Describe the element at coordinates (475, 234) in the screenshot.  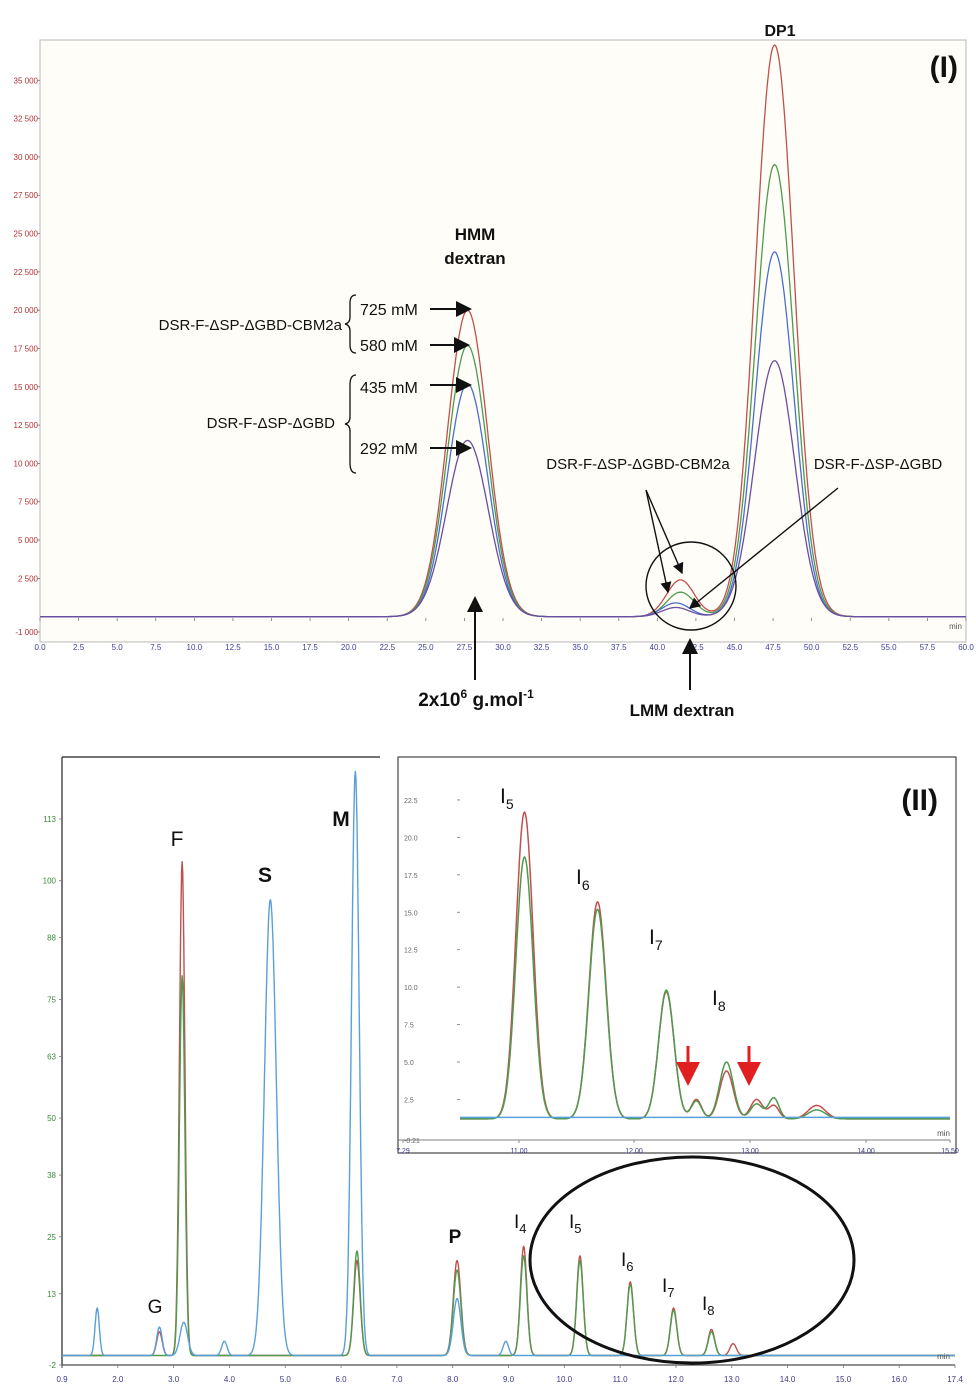
I see `hmm-label-line1: HMM` at that location.